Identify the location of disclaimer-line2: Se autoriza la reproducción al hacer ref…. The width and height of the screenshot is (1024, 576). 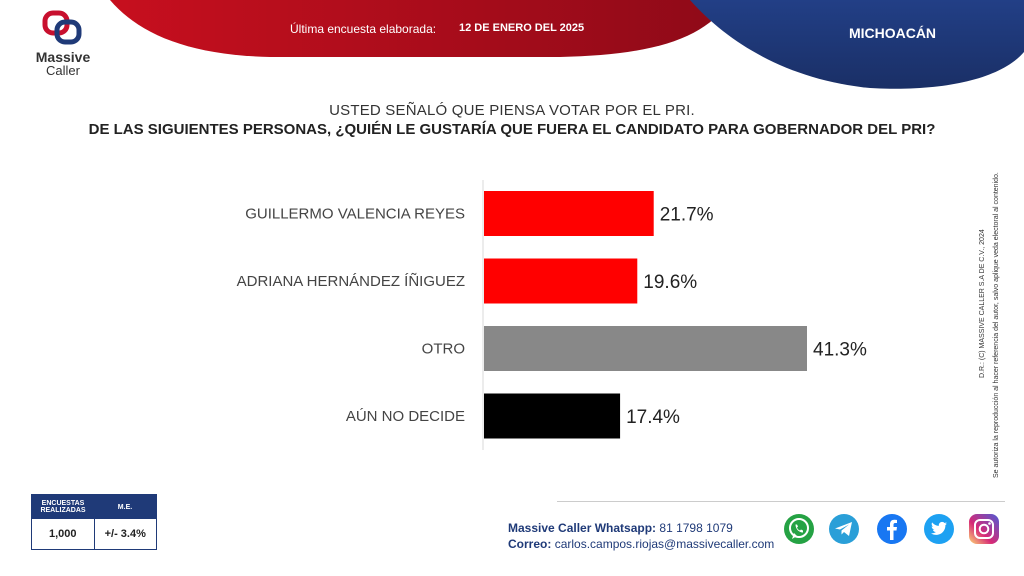
(996, 325).